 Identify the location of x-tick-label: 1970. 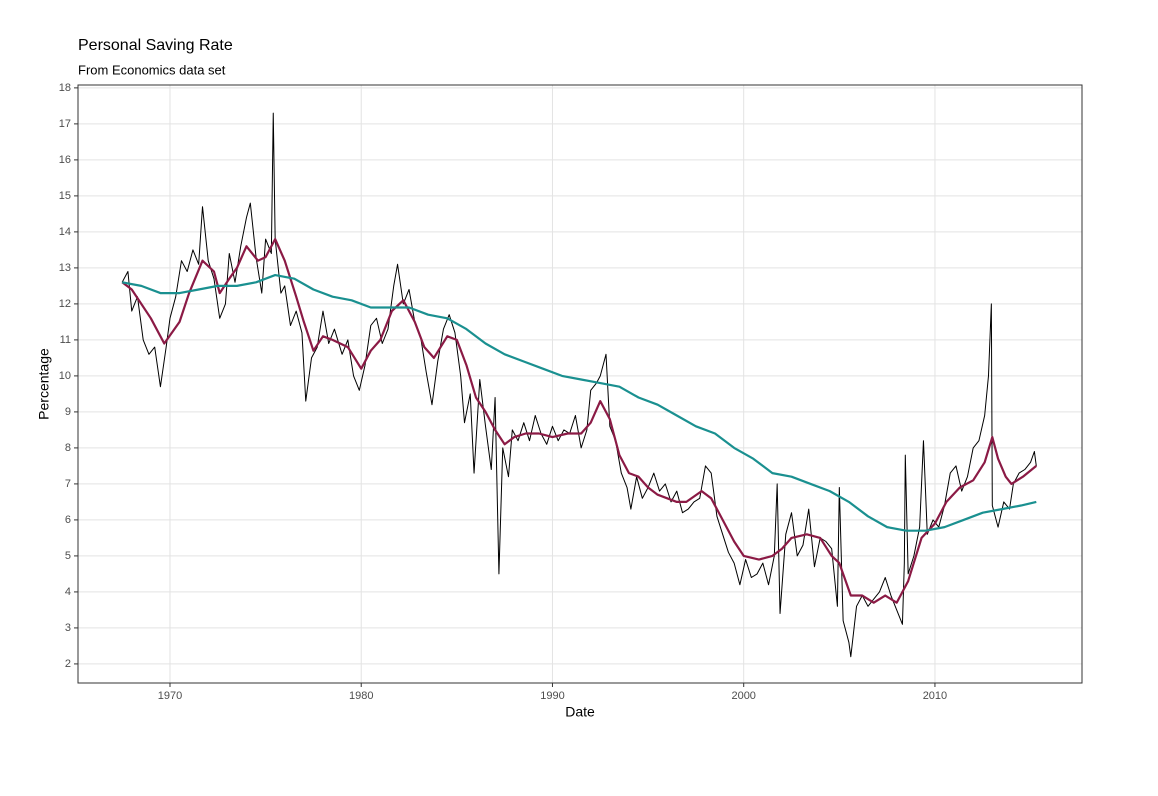
(170, 696).